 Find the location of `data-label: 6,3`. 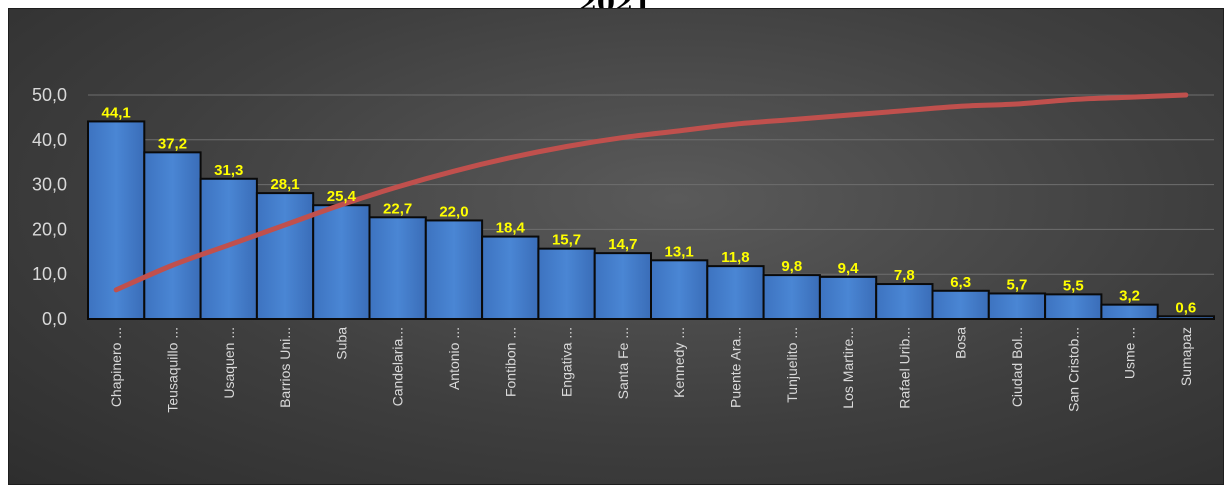

data-label: 6,3 is located at coordinates (960, 282).